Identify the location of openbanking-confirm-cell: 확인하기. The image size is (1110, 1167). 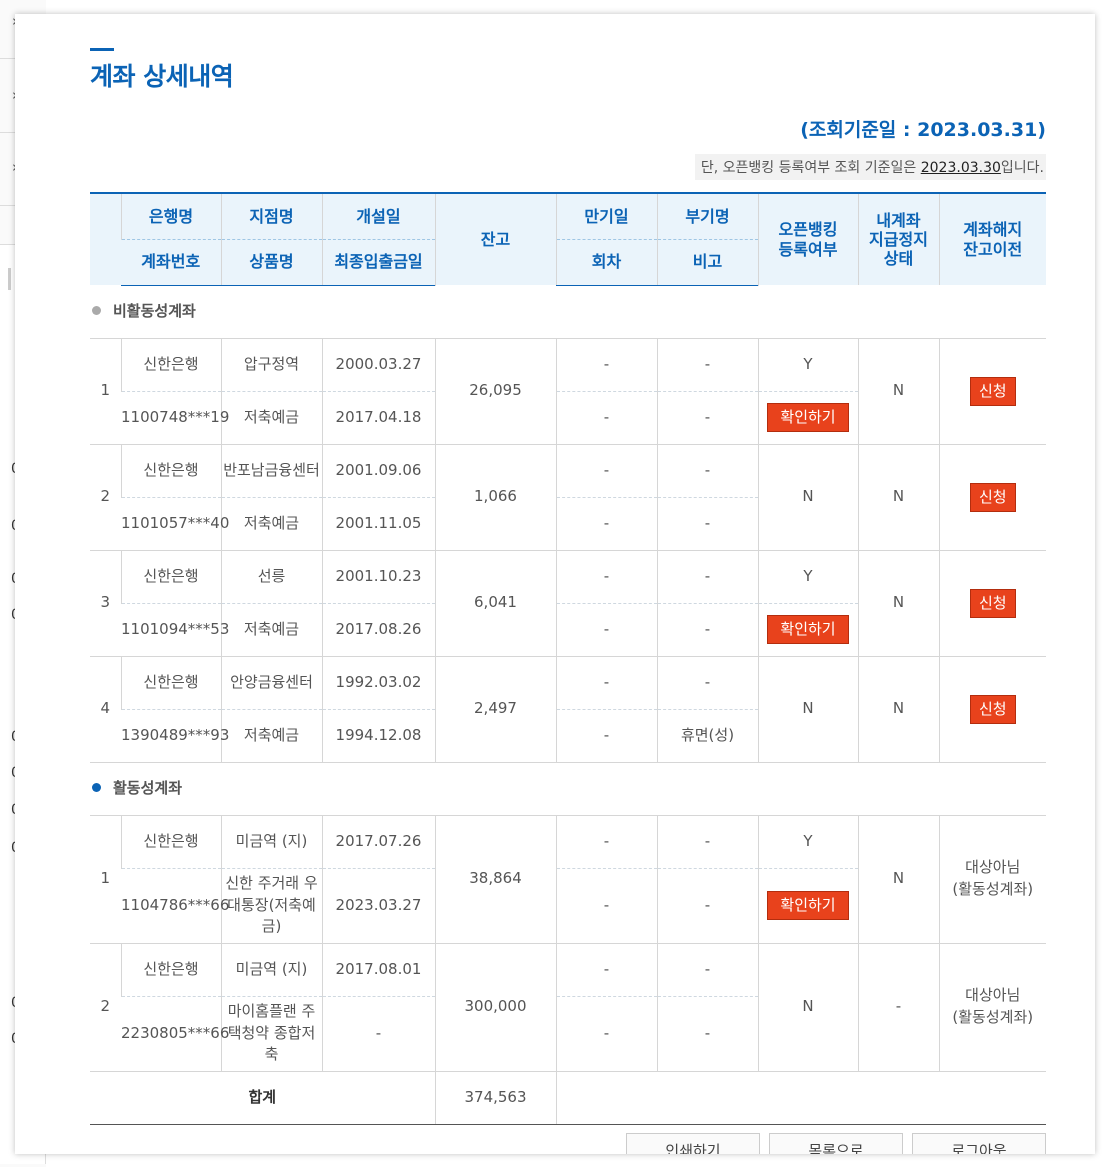
(807, 418).